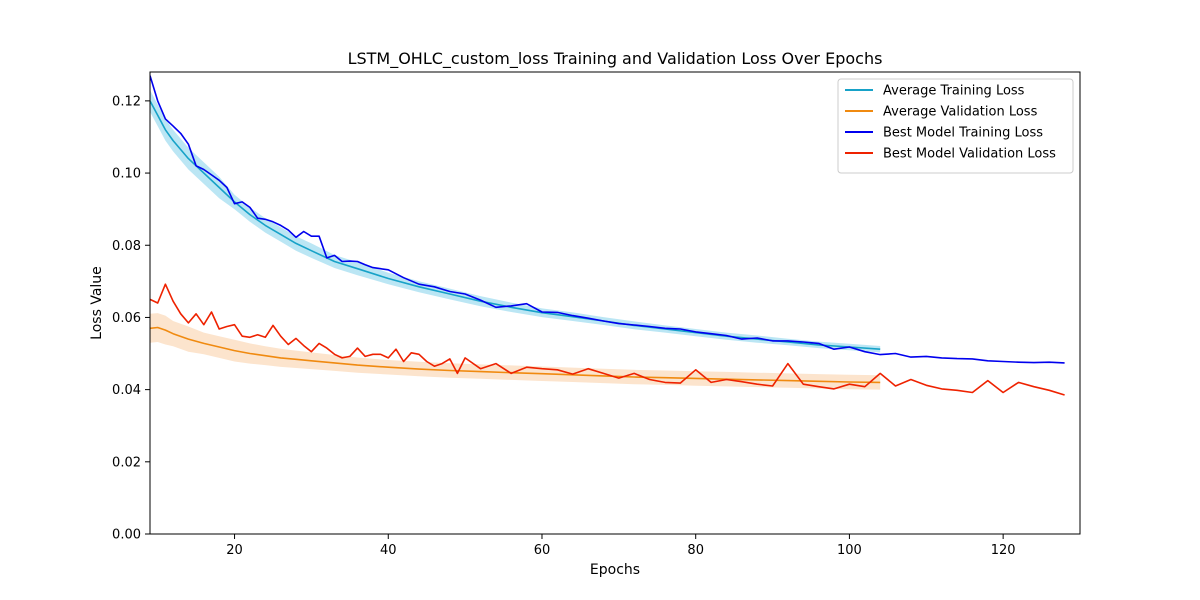 The width and height of the screenshot is (1200, 600). I want to click on x-tick-label: 120, so click(1003, 550).